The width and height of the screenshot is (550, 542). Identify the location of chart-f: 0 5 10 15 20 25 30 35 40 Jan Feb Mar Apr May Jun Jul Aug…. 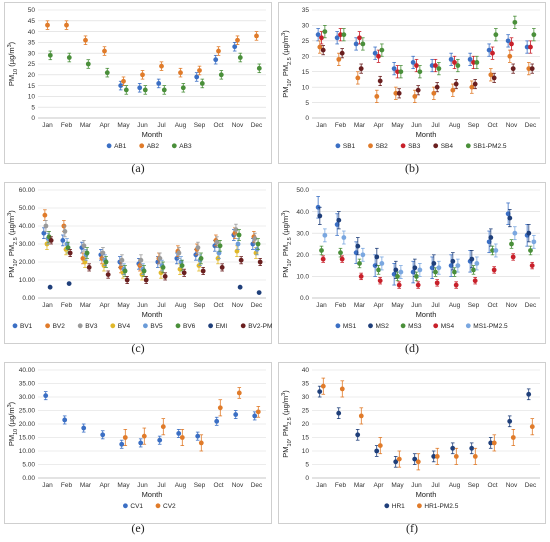
(412, 443).